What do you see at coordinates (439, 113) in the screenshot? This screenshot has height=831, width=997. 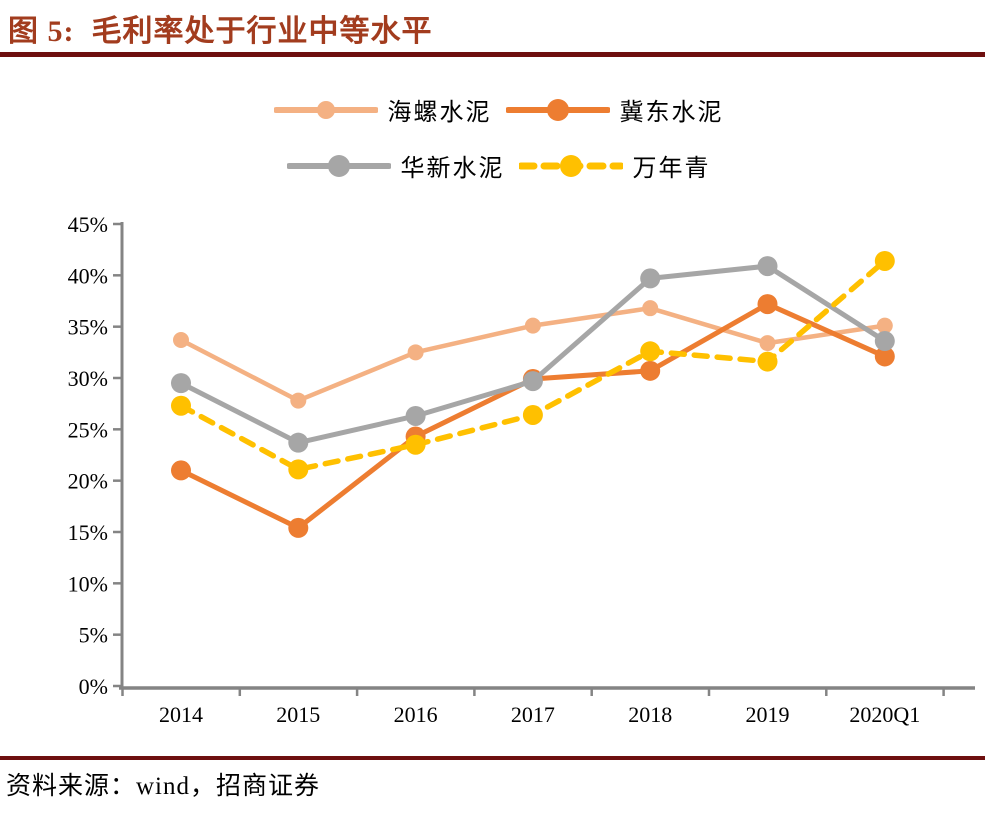 I see `legend-label: 海螺水泥` at bounding box center [439, 113].